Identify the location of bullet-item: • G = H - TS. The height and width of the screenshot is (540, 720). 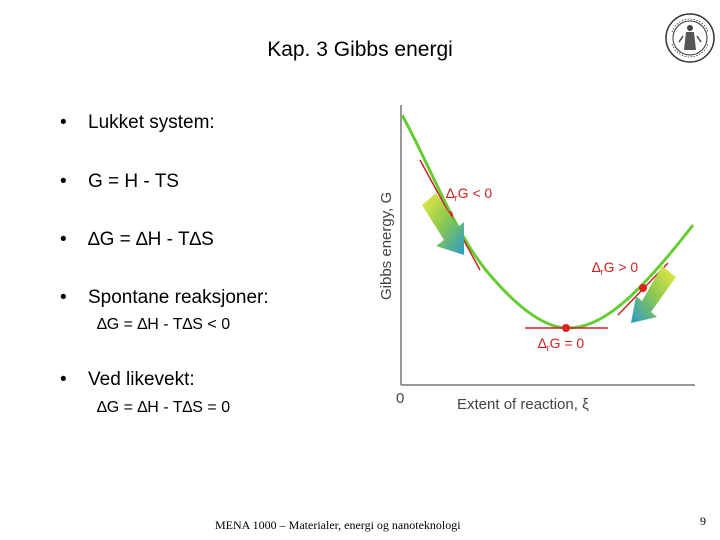
(119, 182).